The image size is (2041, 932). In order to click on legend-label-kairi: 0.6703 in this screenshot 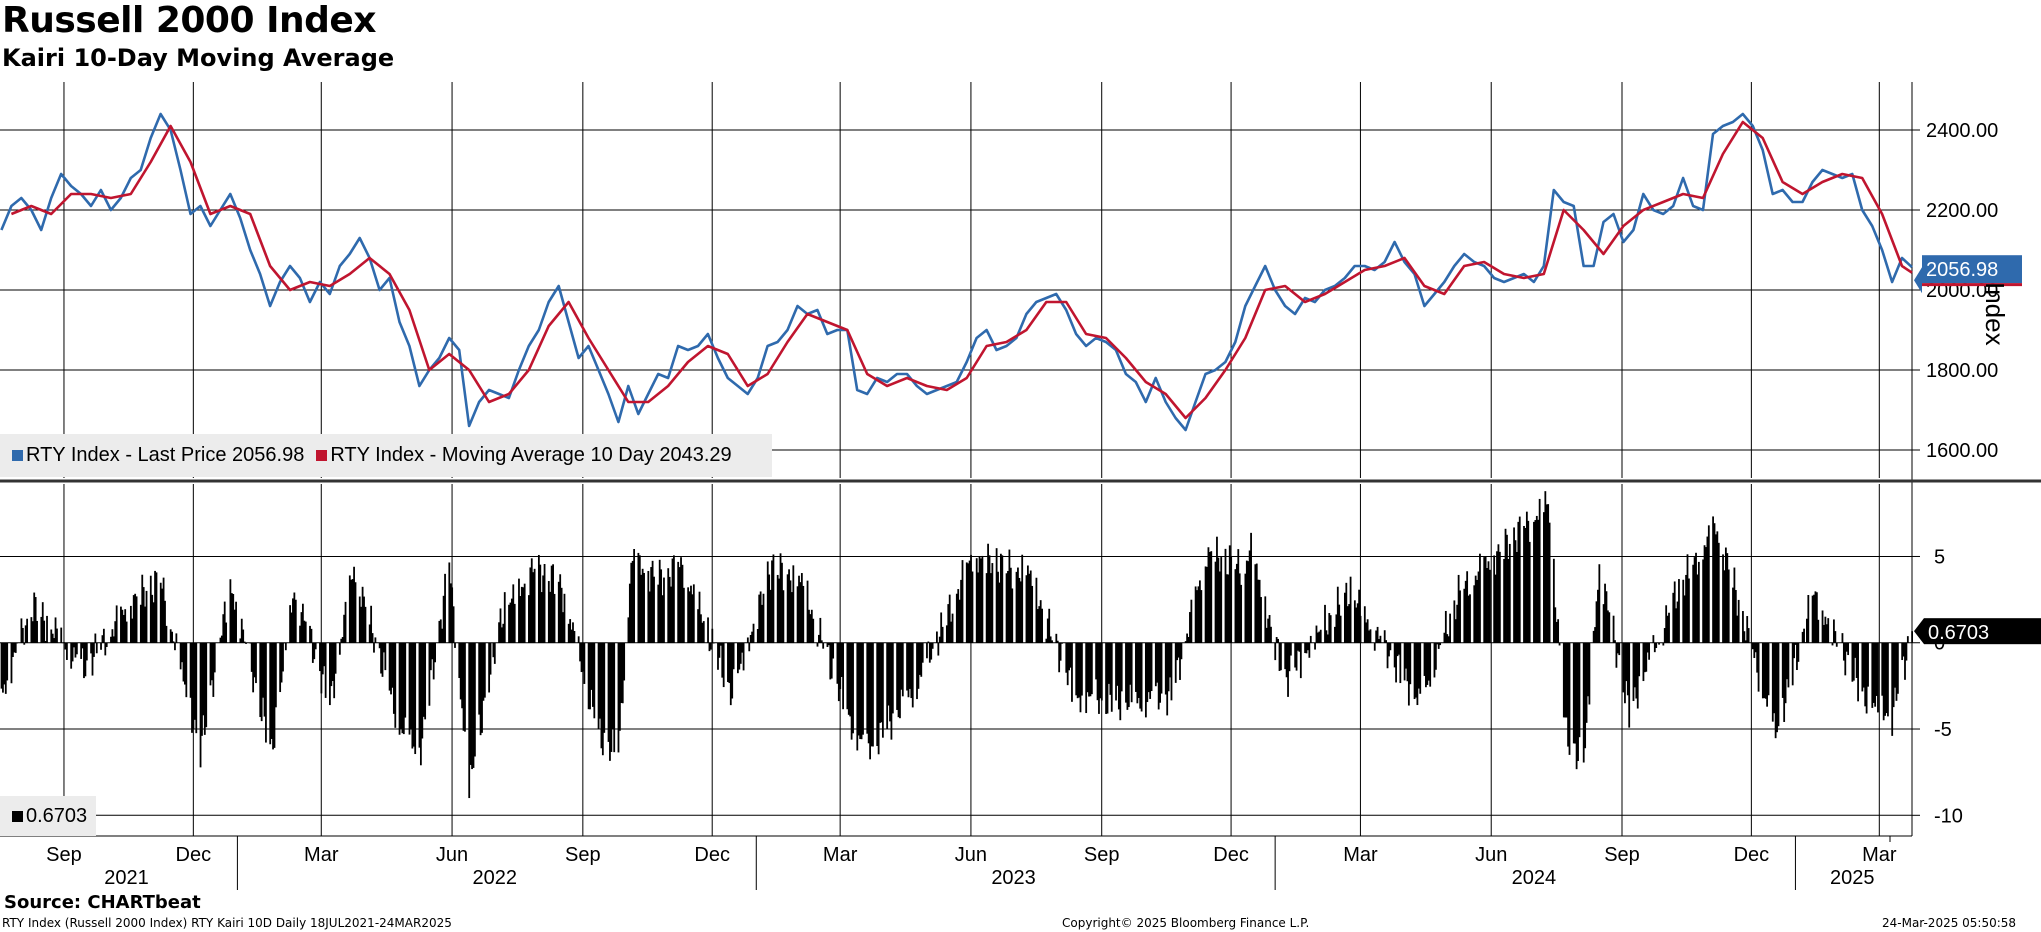, I will do `click(57, 815)`.